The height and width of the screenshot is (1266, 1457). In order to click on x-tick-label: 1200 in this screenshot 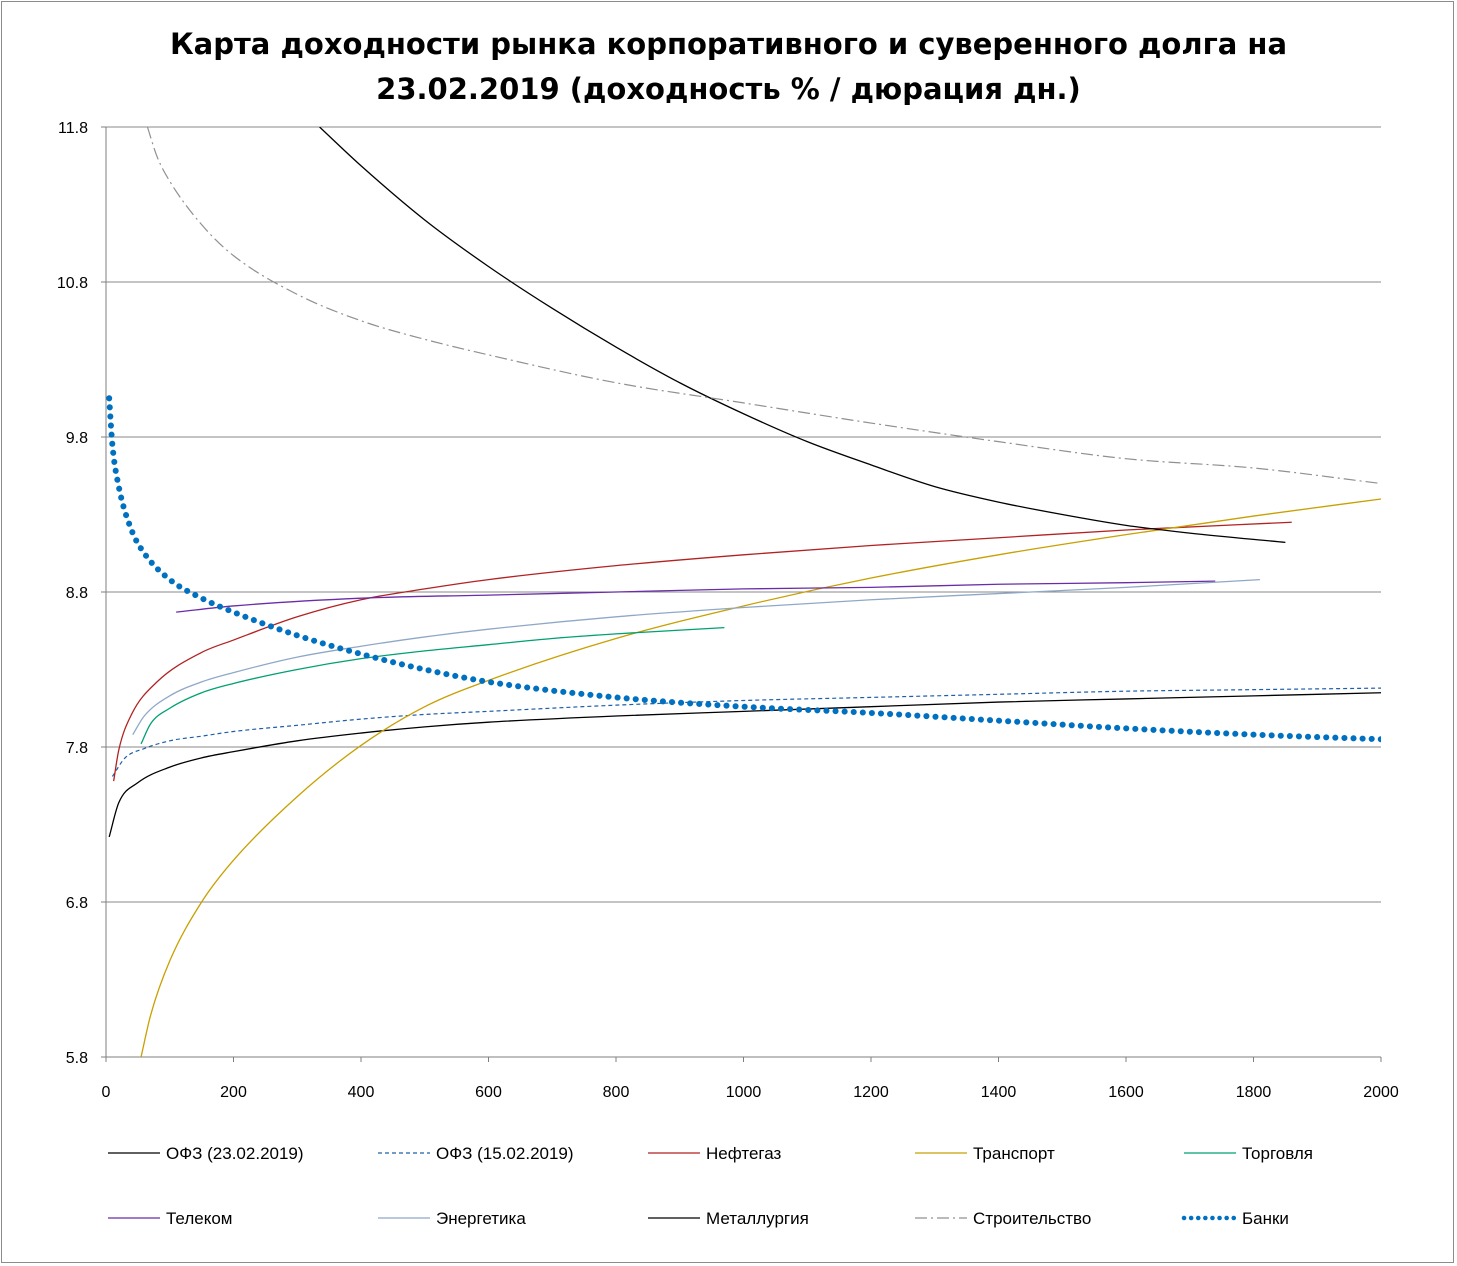, I will do `click(871, 1092)`.